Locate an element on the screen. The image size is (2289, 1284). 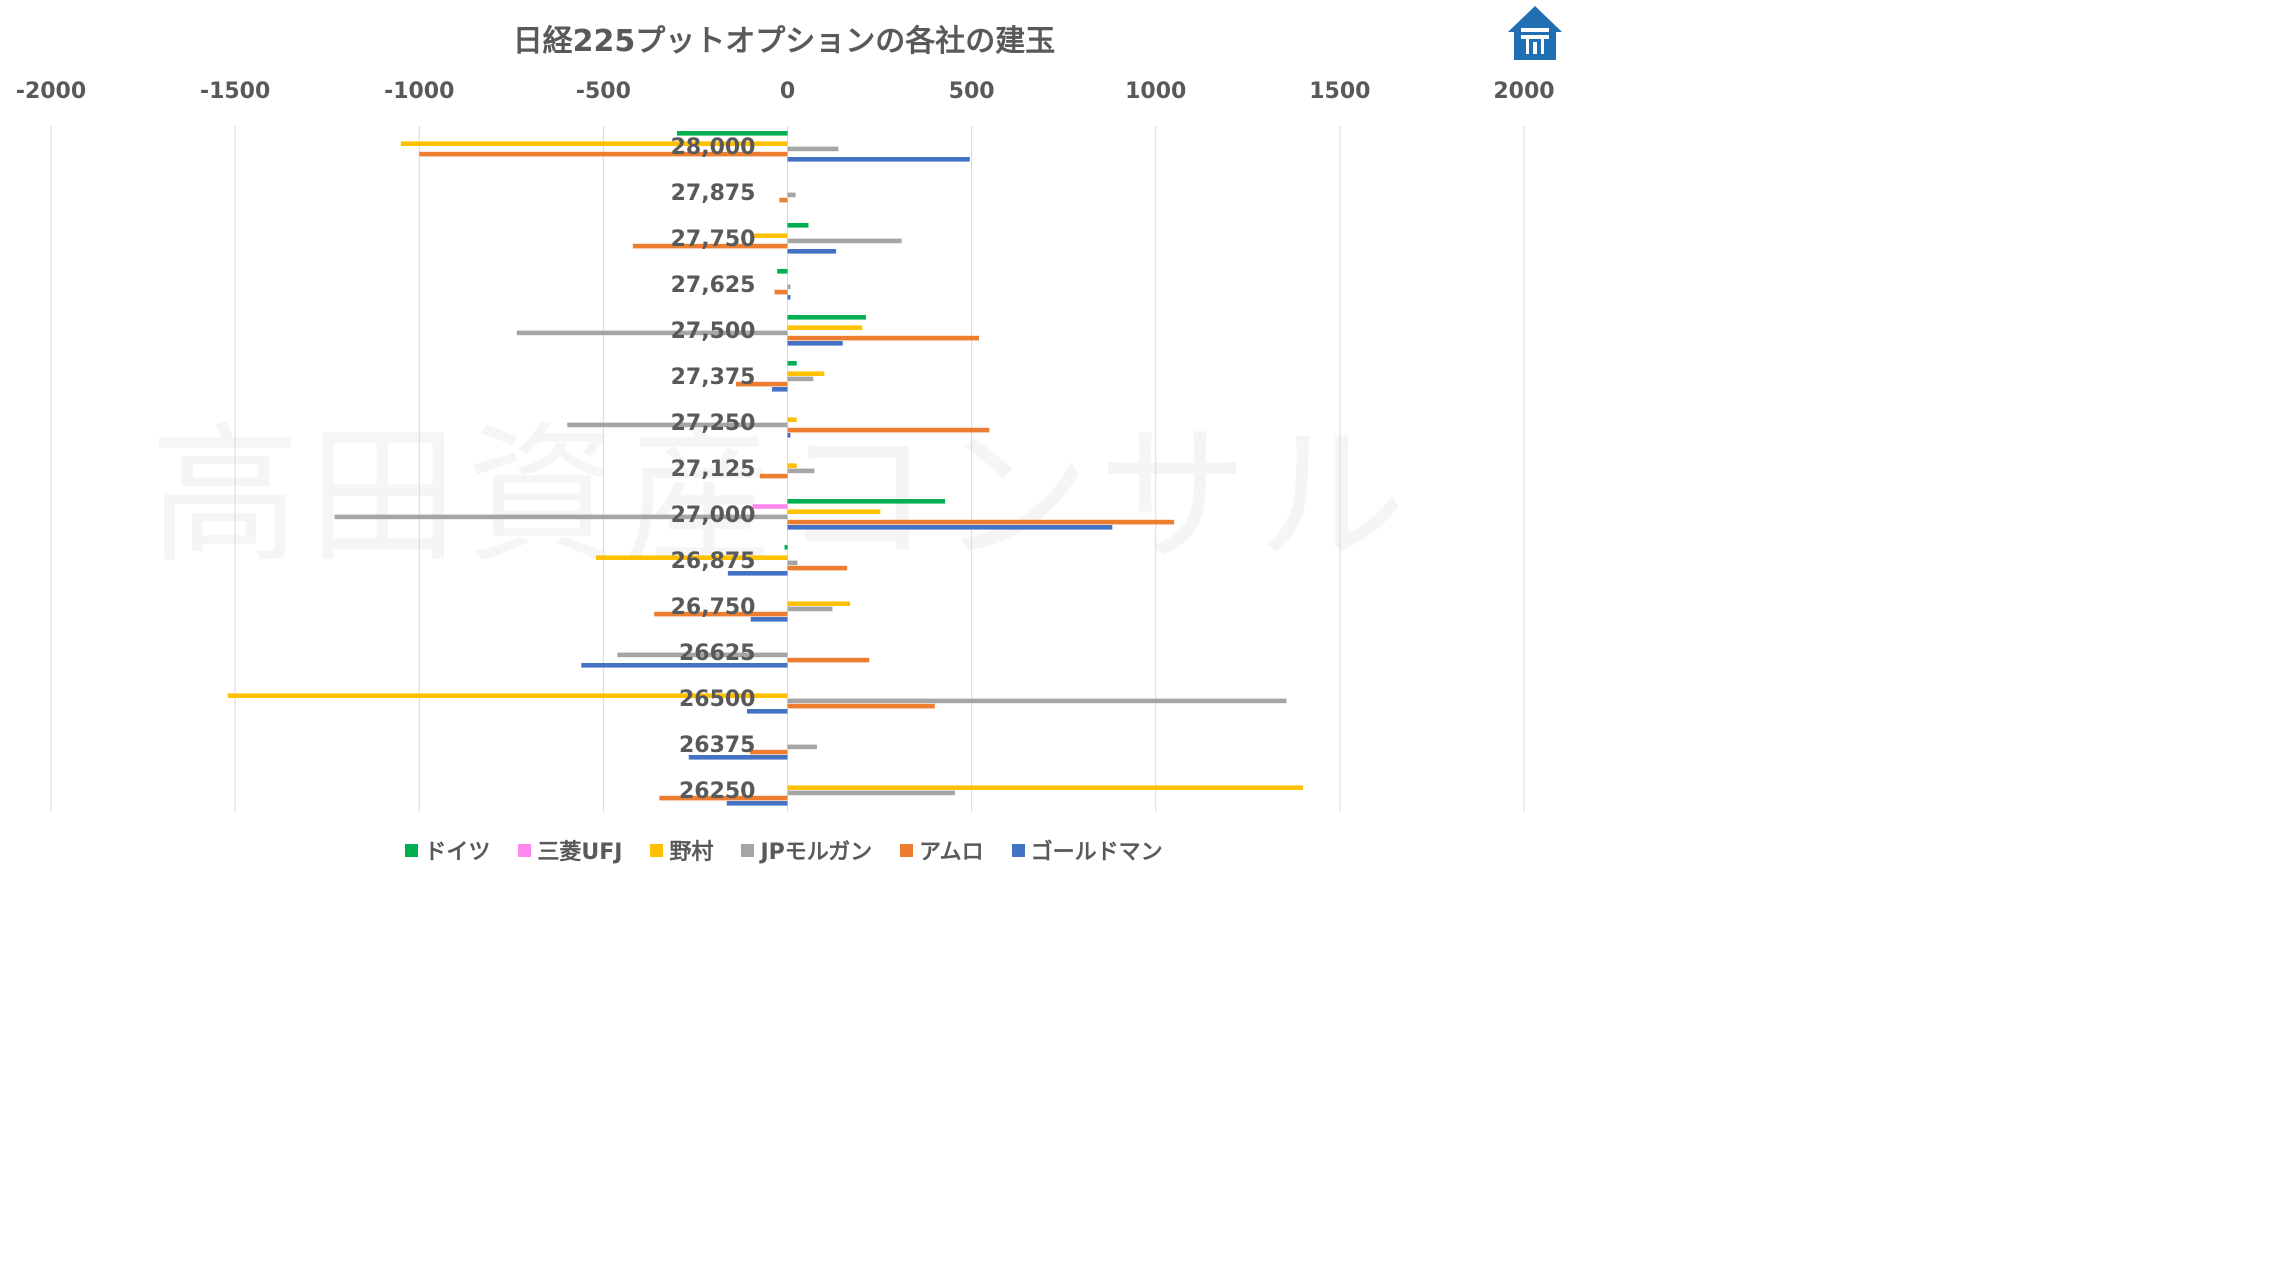
legend-item-jpmorgan: JPモルガン is located at coordinates (806, 850).